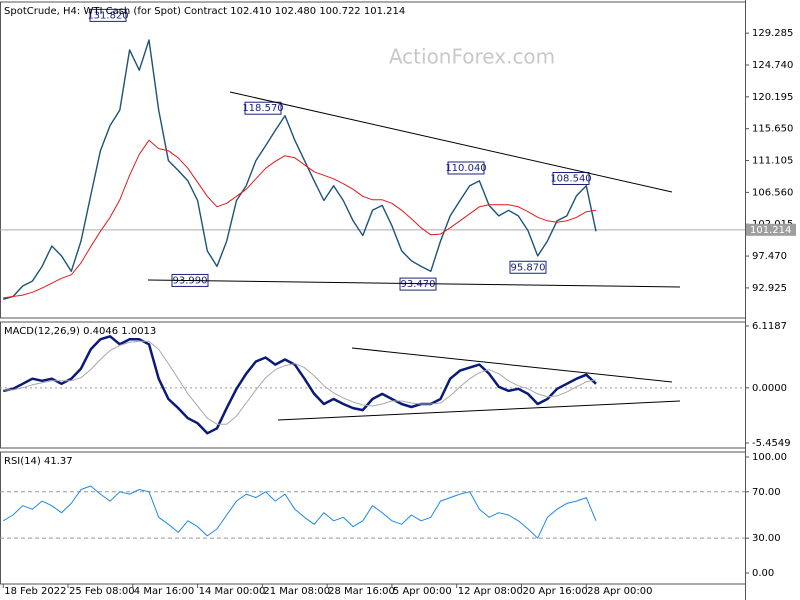 This screenshot has width=800, height=600. I want to click on y-tick-label: 124.740, so click(772, 65).